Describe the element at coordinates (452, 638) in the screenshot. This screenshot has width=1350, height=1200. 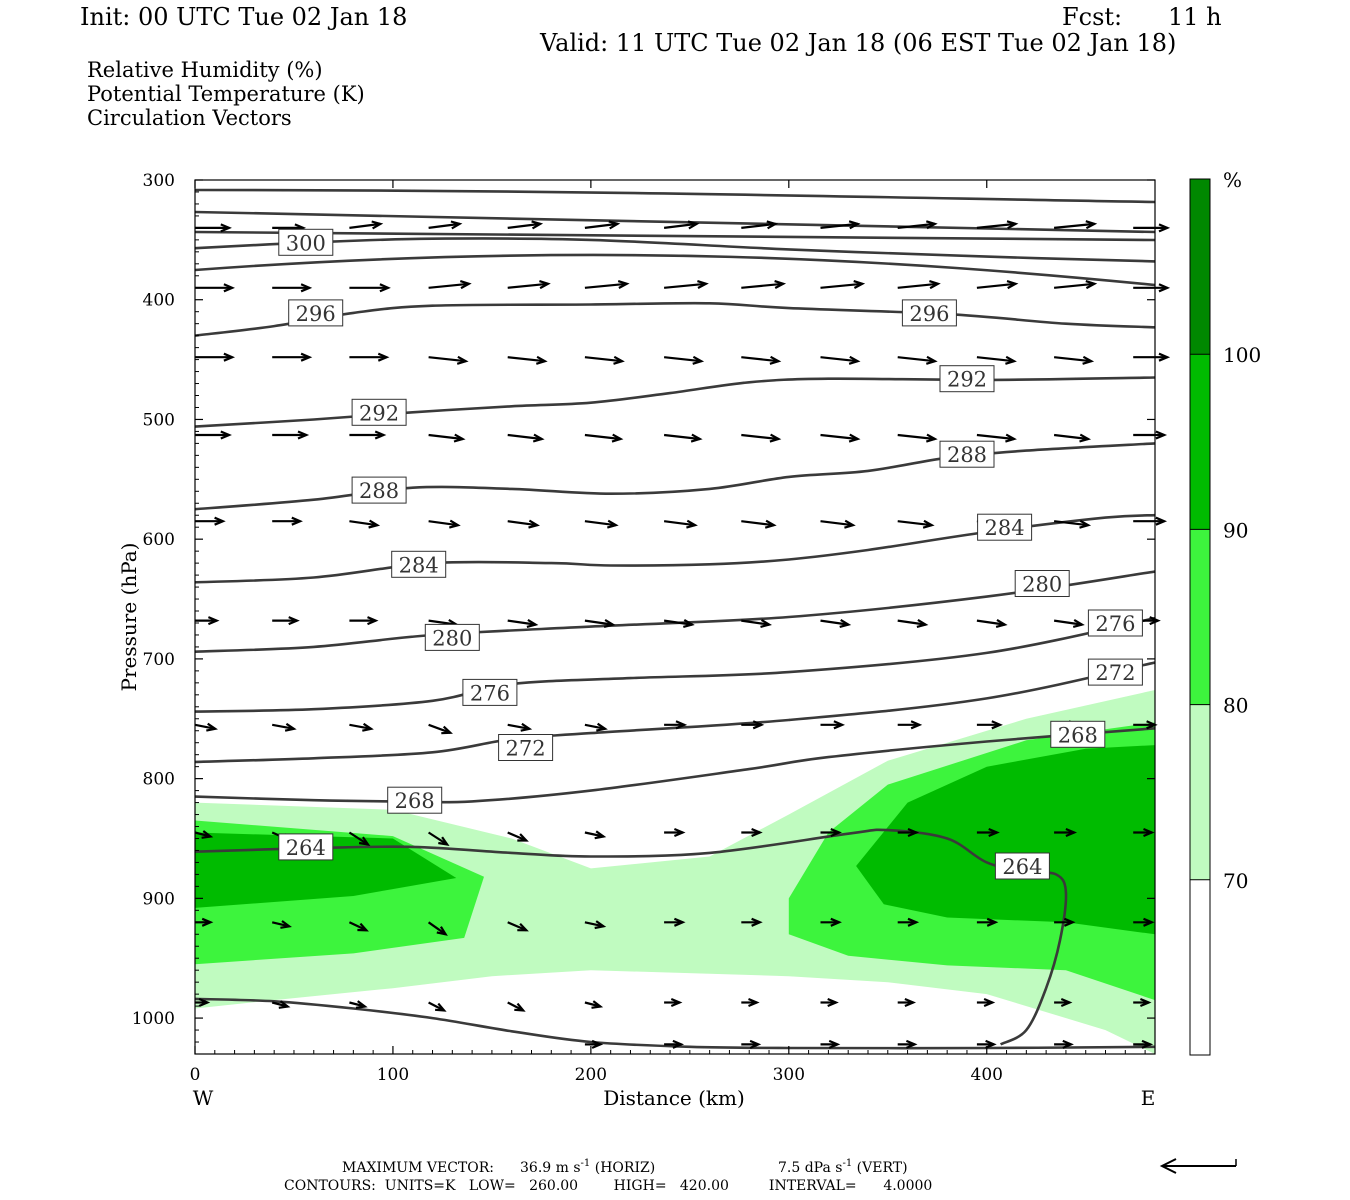
I see `svg-text: 280` at that location.